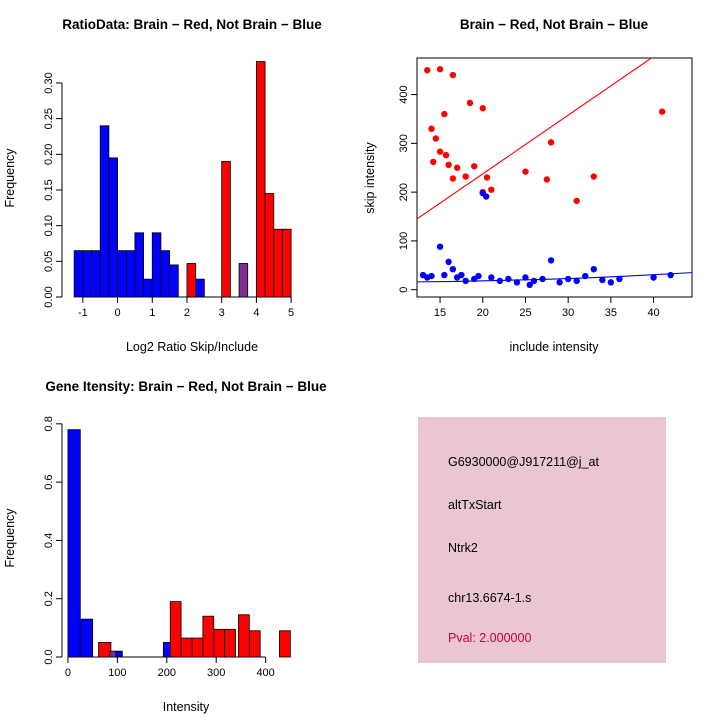 The height and width of the screenshot is (720, 720). What do you see at coordinates (187, 313) in the screenshot?
I see `svg-text: 2` at bounding box center [187, 313].